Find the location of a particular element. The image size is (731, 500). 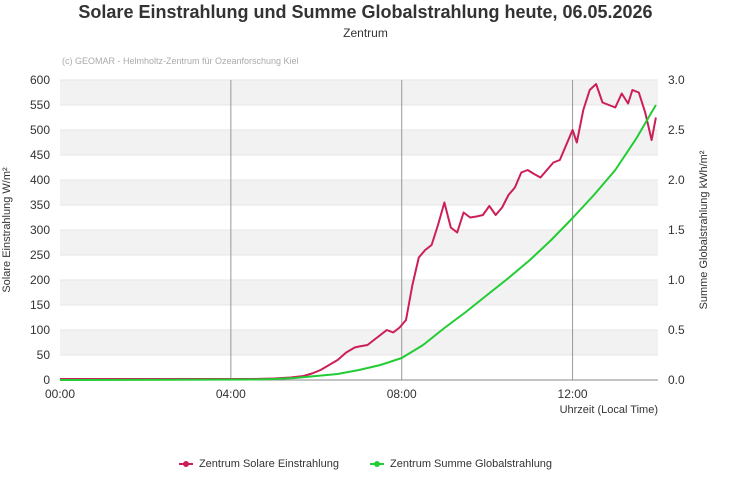

y-tick-label-right: 1.0 is located at coordinates (676, 280).